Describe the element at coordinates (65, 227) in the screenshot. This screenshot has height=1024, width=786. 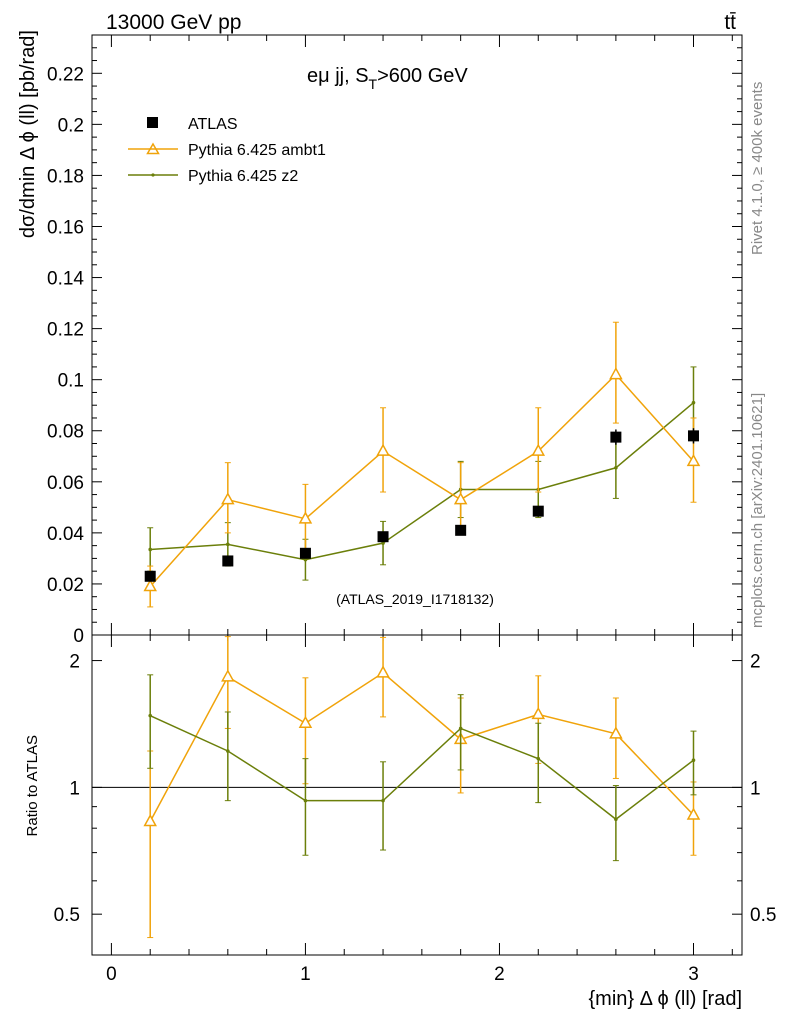
I see `main-y-tick-label: 0.16` at that location.